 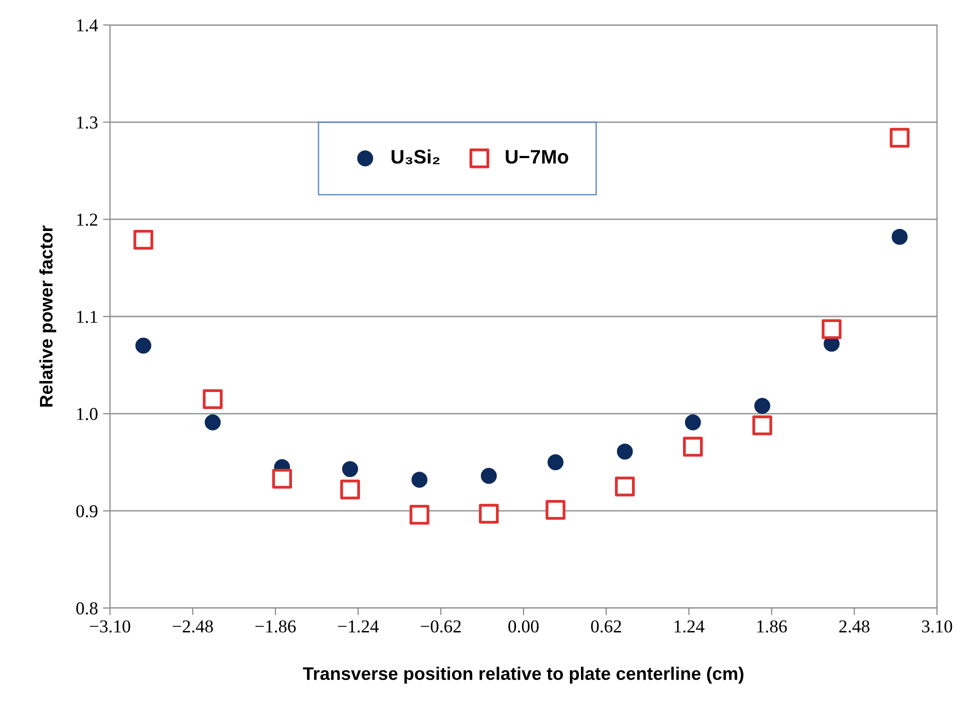 I want to click on legend-label: U₃Si₂, so click(x=416, y=156).